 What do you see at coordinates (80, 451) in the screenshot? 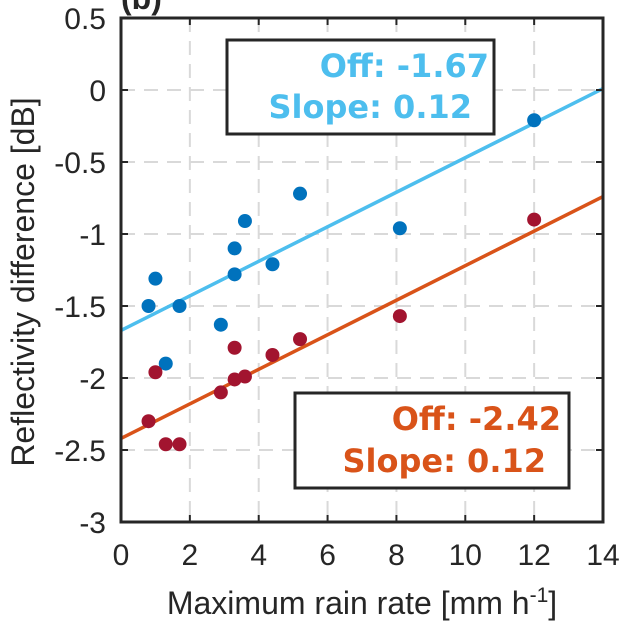
I see `y-tick-label: -2.5` at bounding box center [80, 451].